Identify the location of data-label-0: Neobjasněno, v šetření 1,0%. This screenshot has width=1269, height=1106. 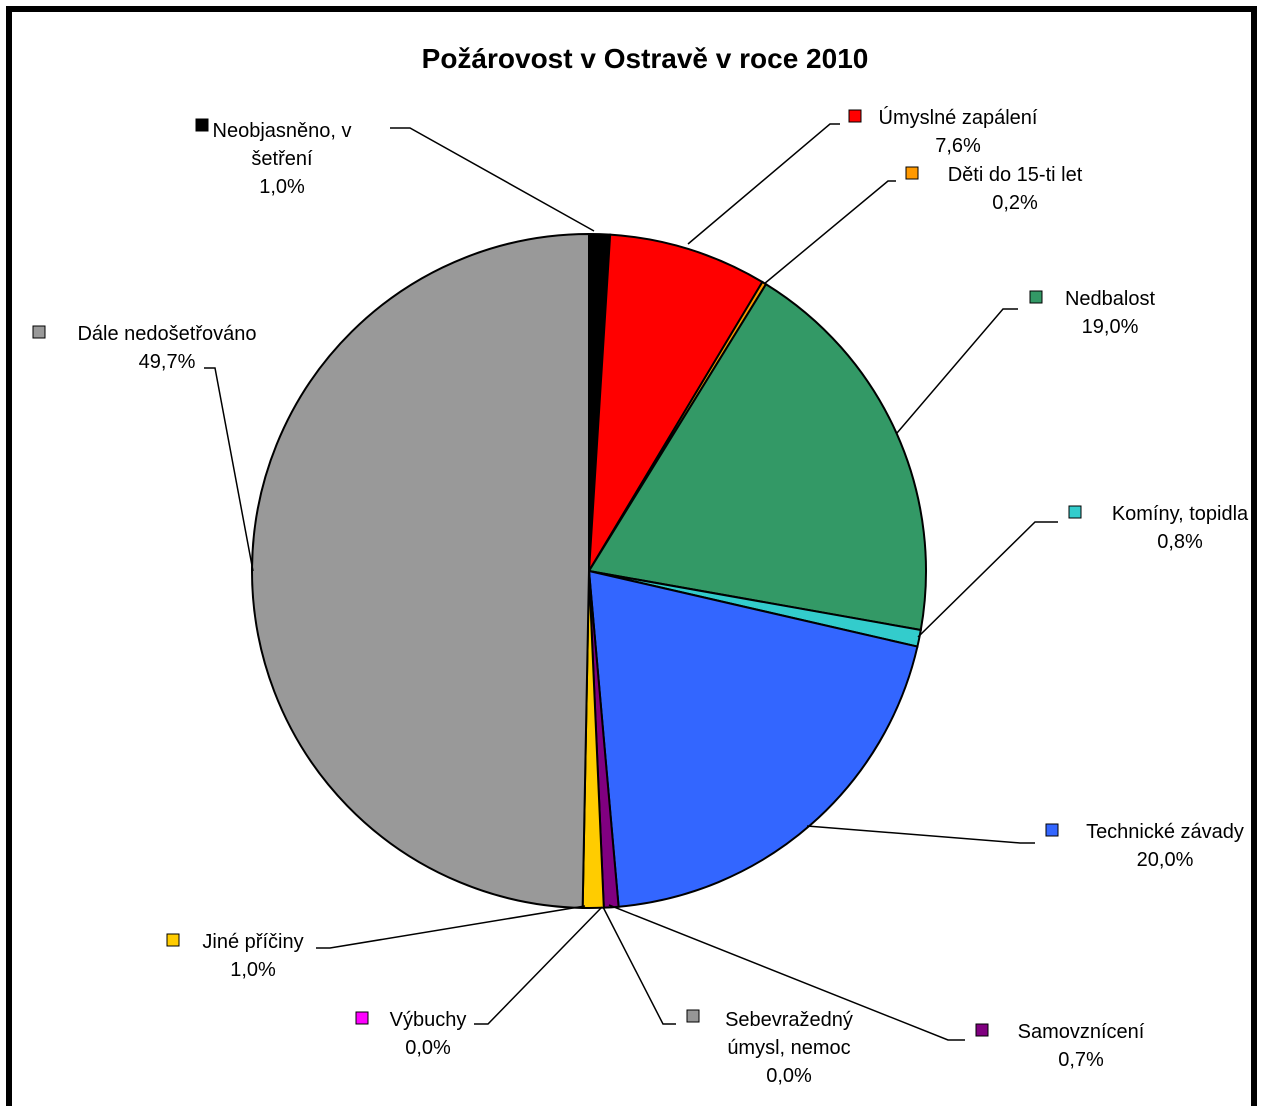
(282, 159).